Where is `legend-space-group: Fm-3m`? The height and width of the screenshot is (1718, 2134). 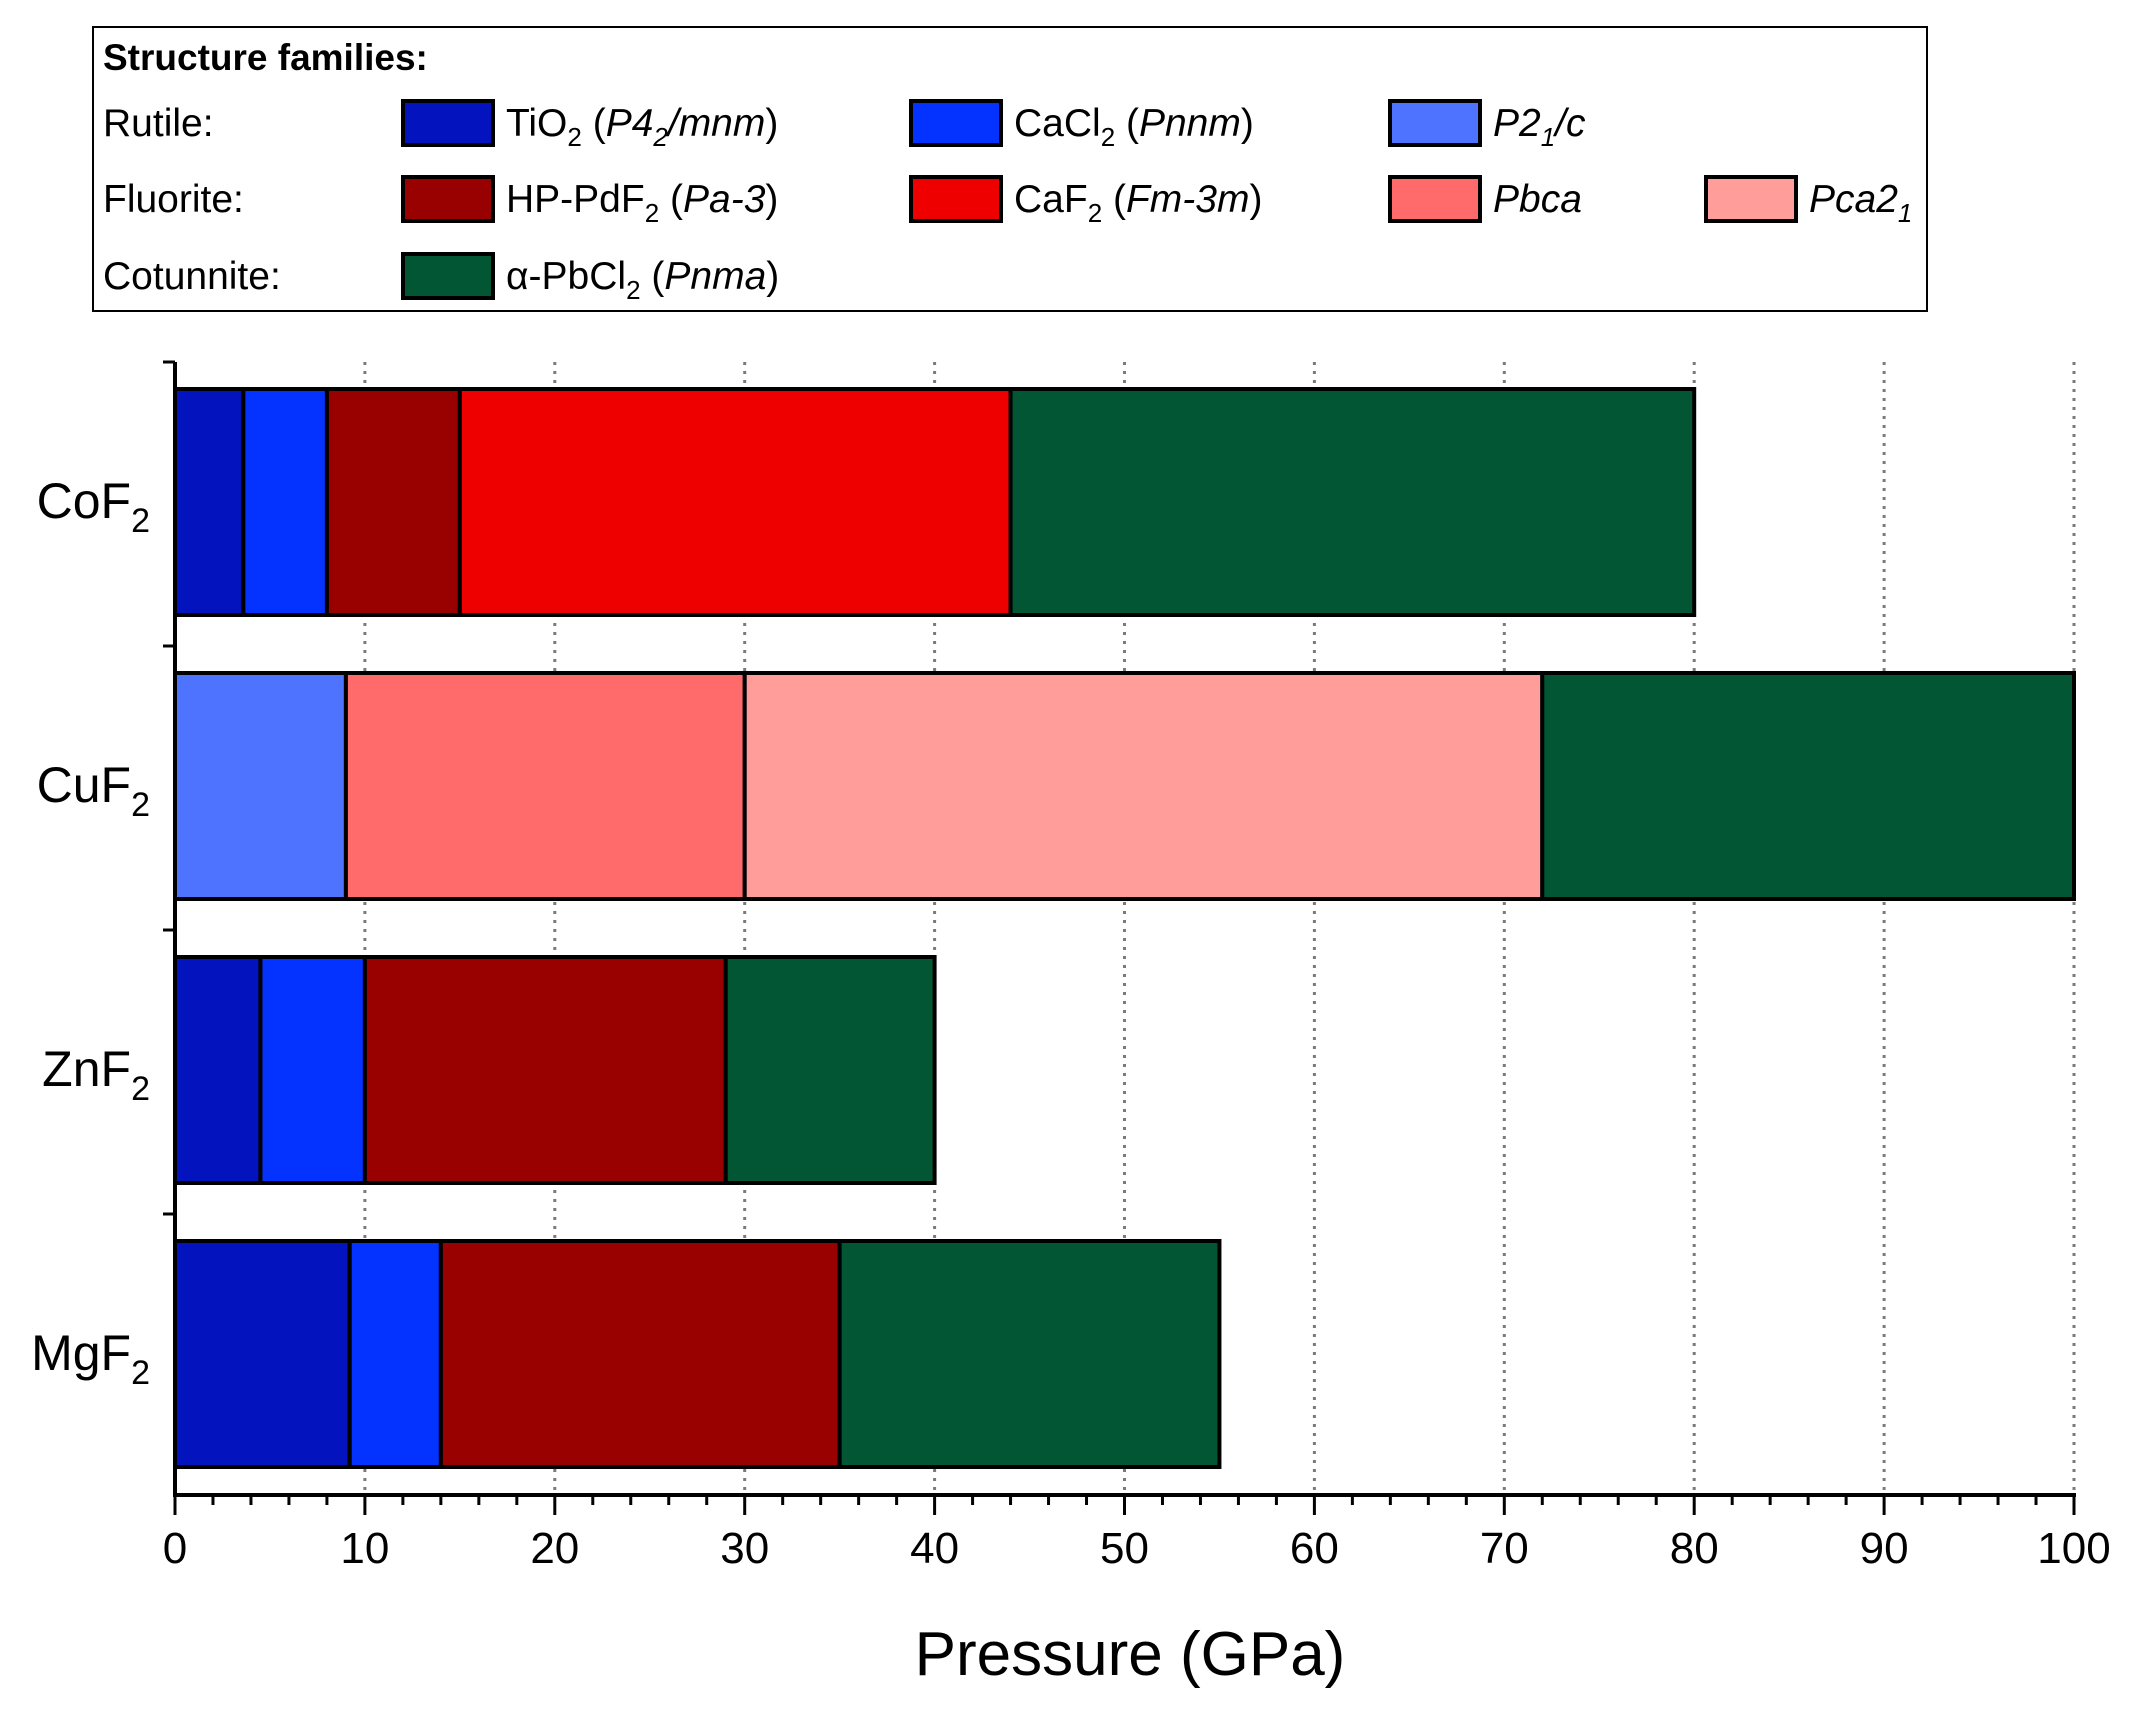
legend-space-group: Fm-3m is located at coordinates (1187, 199).